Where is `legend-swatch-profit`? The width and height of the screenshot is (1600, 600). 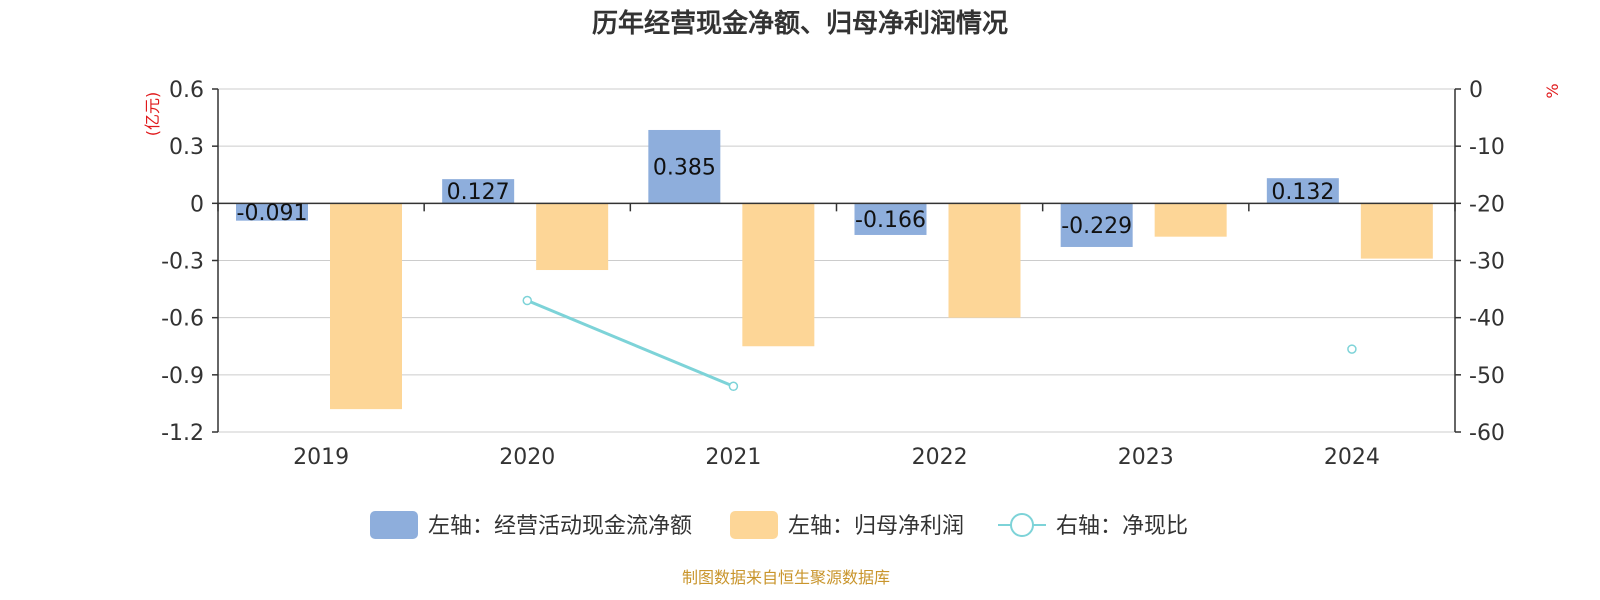 legend-swatch-profit is located at coordinates (754, 525).